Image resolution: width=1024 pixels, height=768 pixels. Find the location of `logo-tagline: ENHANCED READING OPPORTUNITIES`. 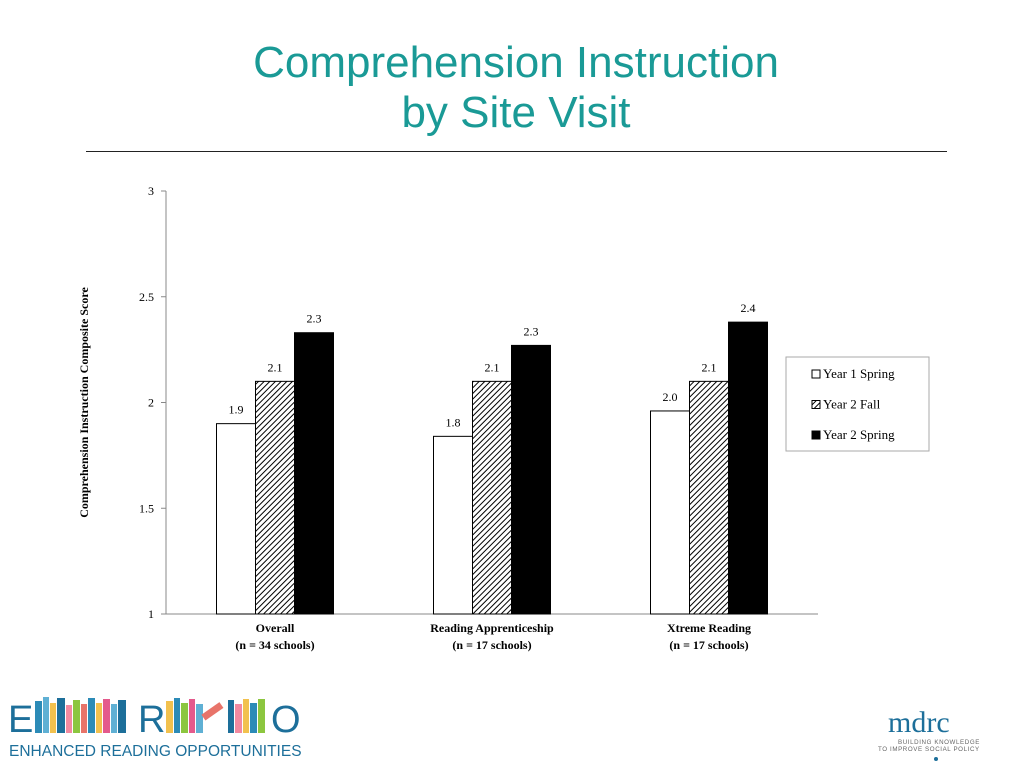

logo-tagline: ENHANCED READING OPPORTUNITIES is located at coordinates (155, 751).